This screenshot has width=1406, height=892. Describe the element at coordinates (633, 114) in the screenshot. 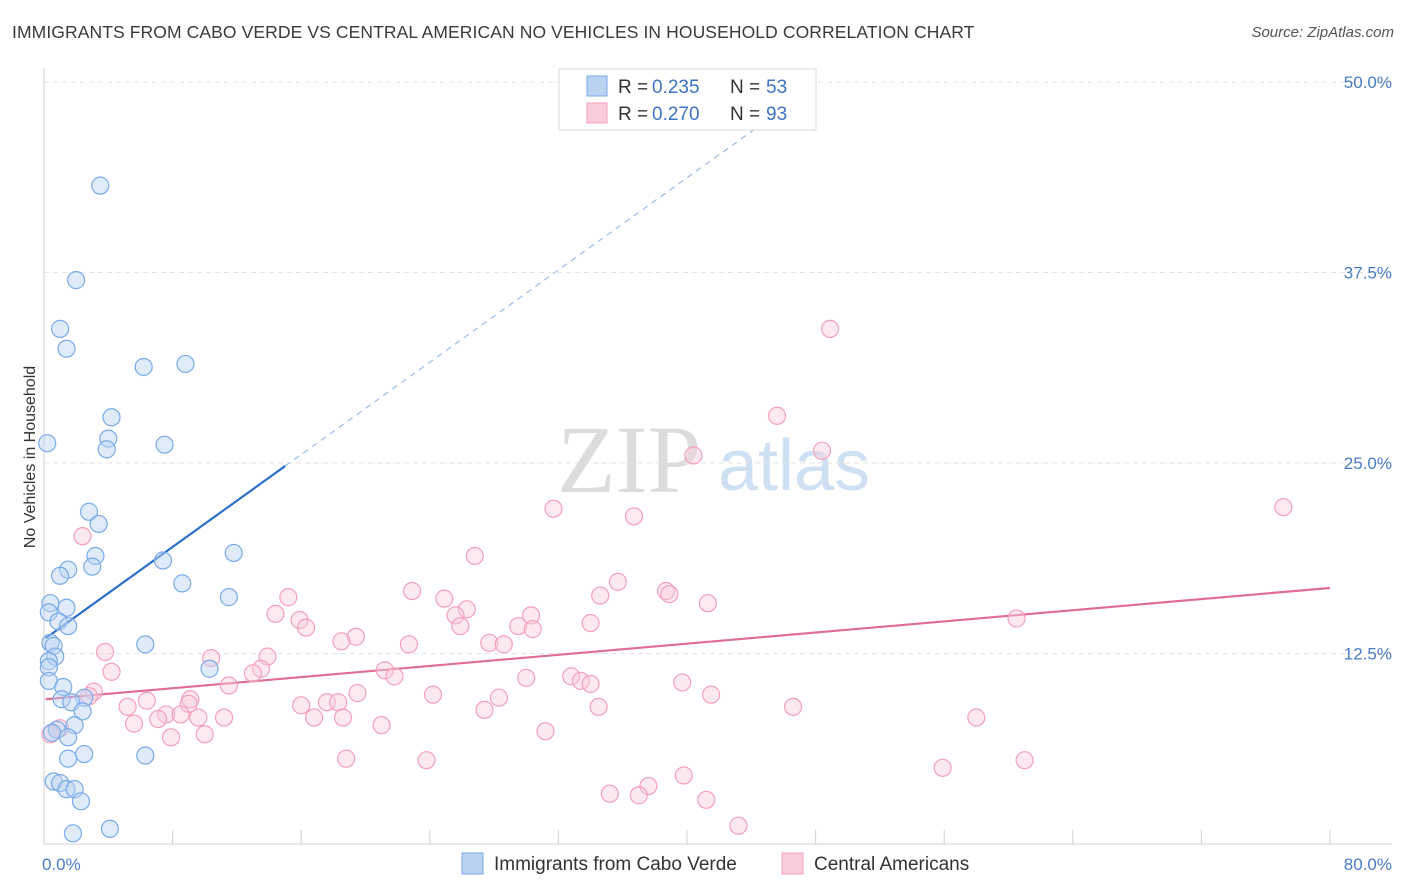

I see `legend-r-label-central-americans: R =` at that location.